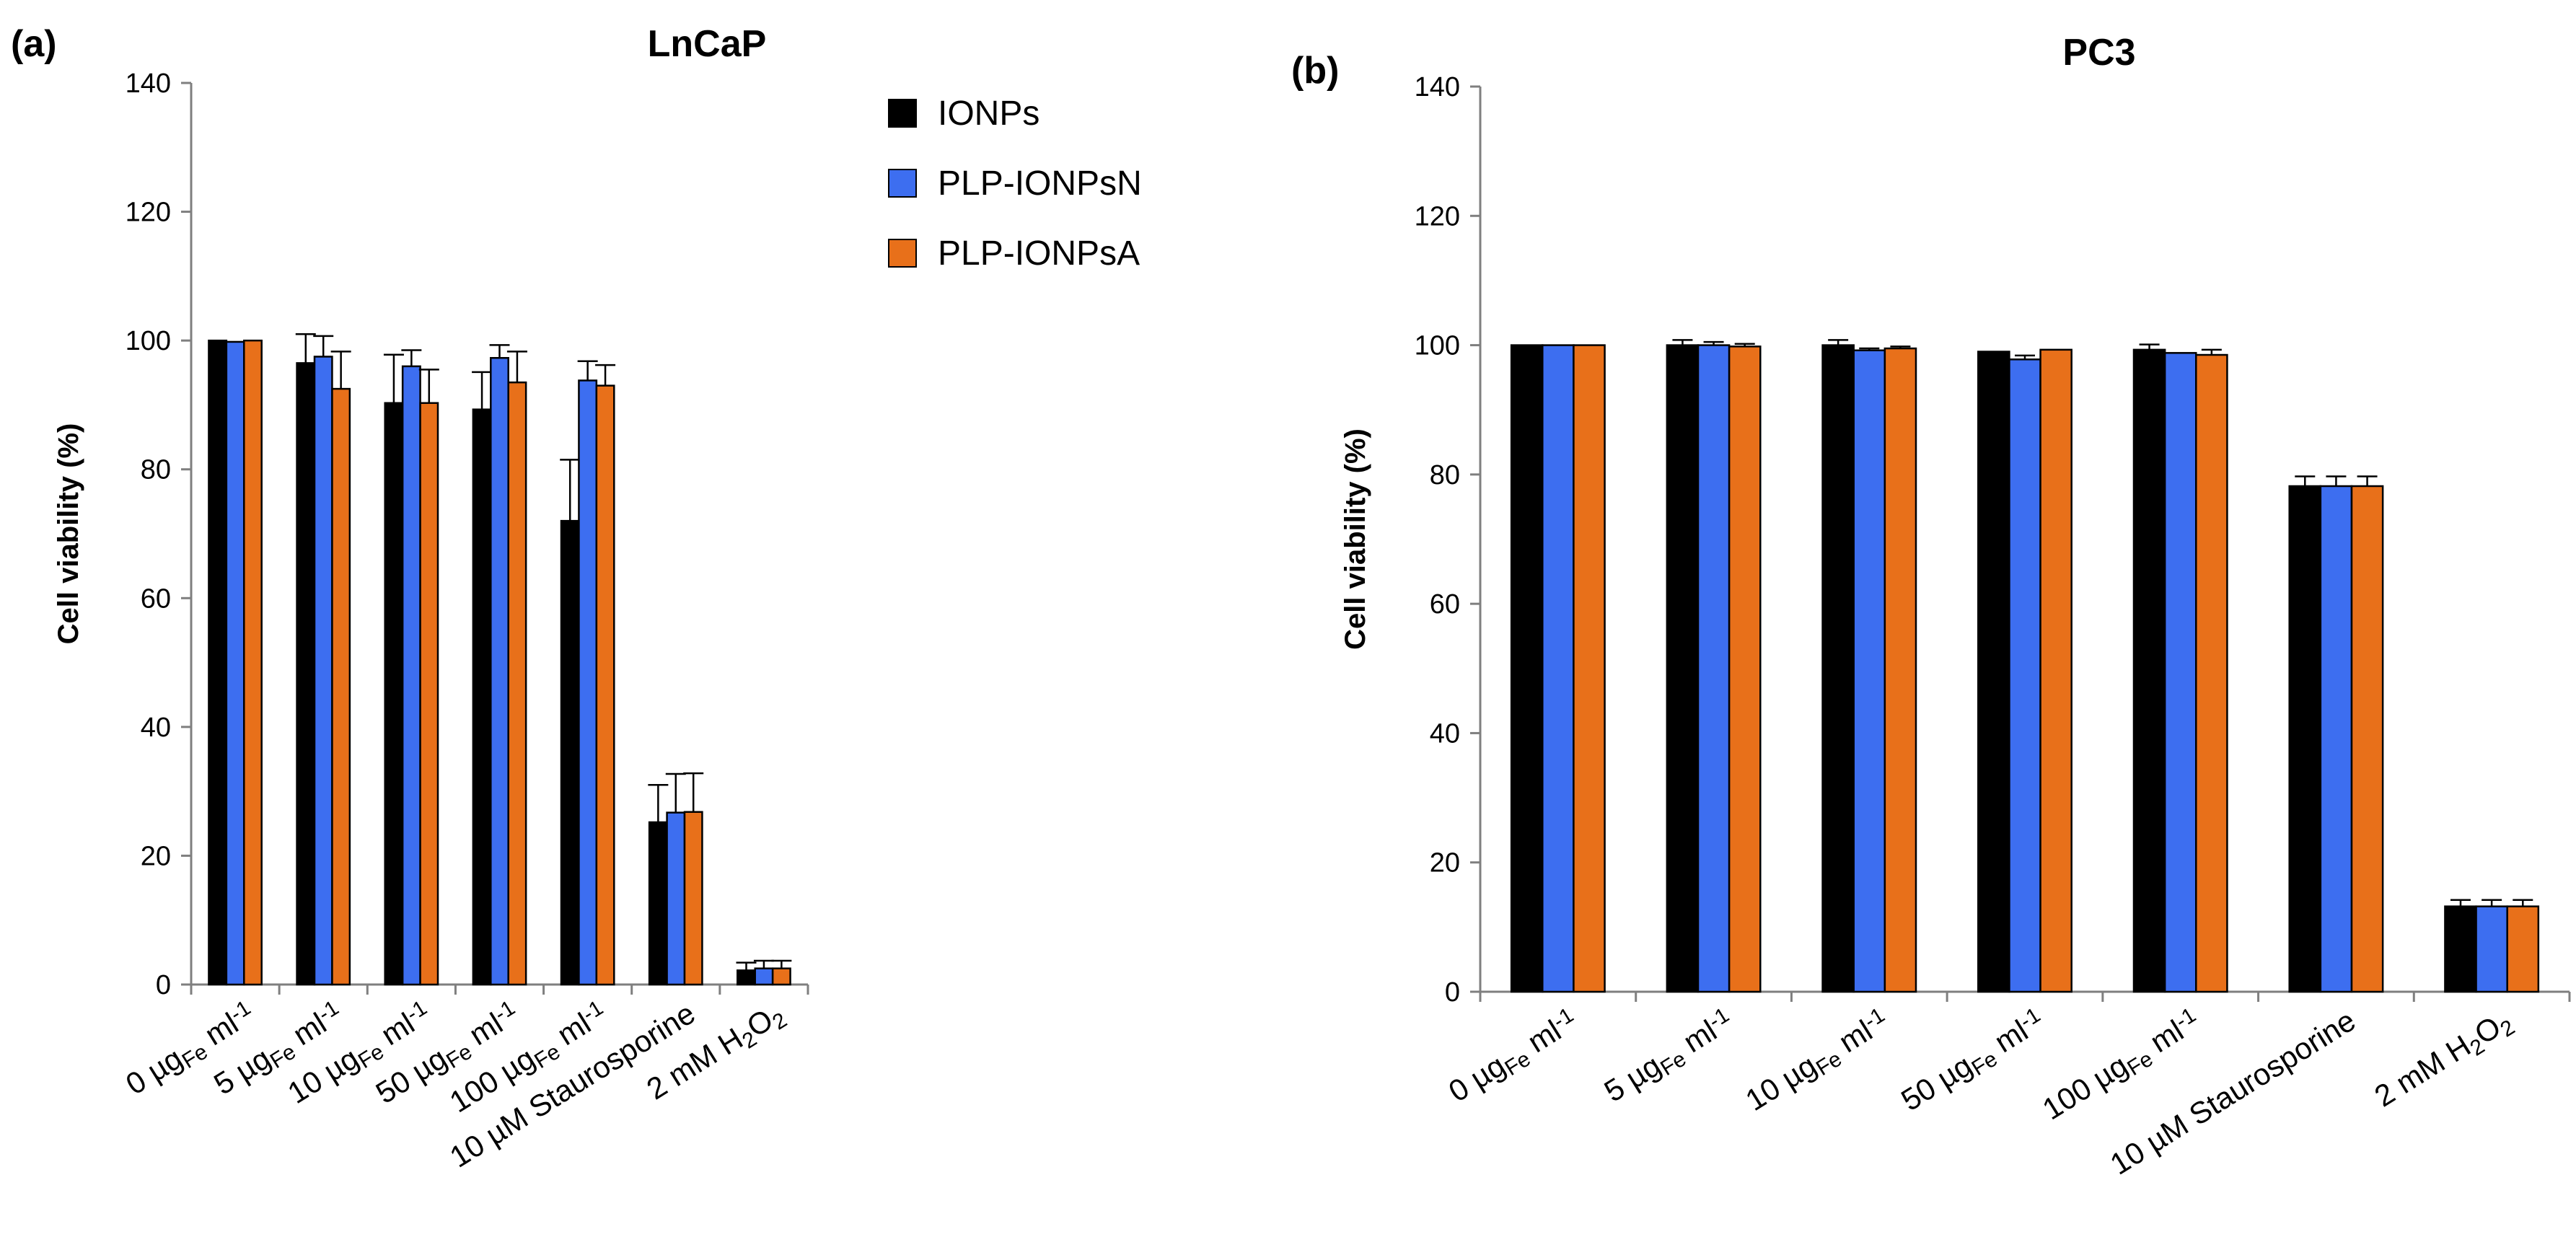 The width and height of the screenshot is (2576, 1255). What do you see at coordinates (1973, 1062) in the screenshot?
I see `category-label: 50 µgFe ml-1` at bounding box center [1973, 1062].